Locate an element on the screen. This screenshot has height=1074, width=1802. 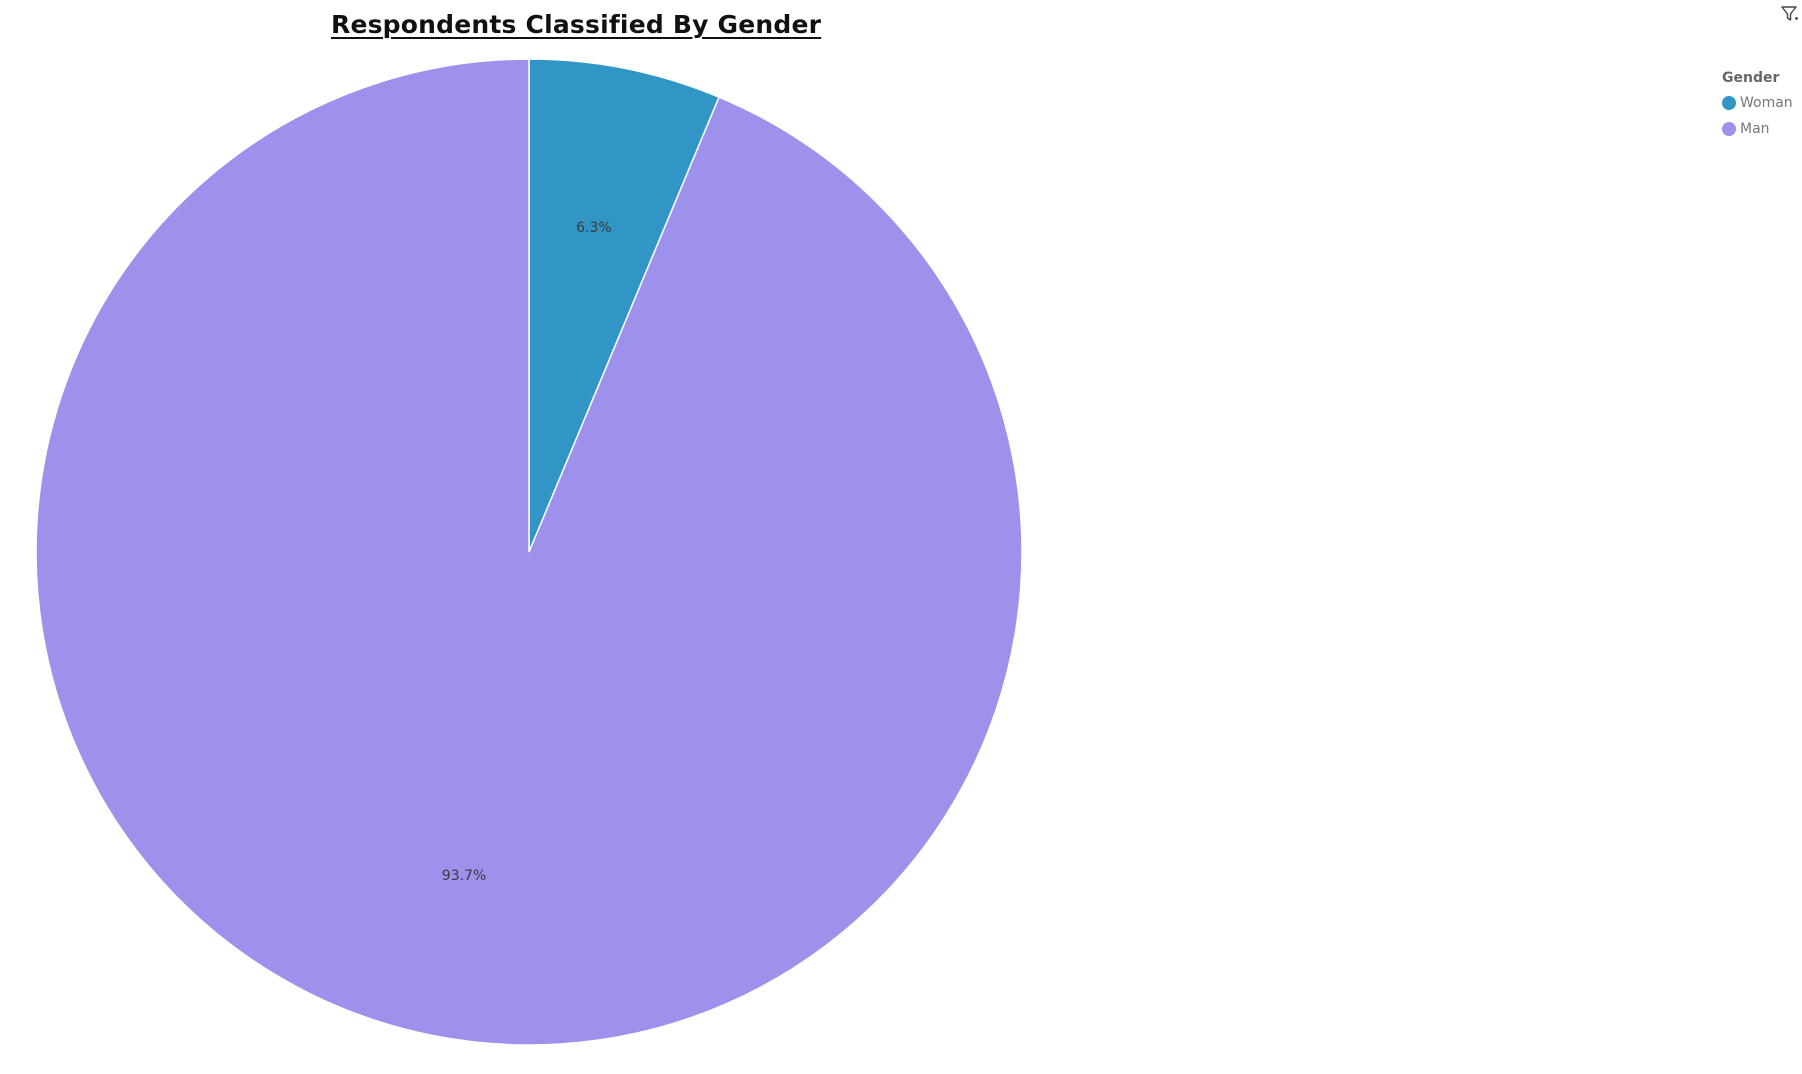
legend-marker-woman is located at coordinates (1729, 103).